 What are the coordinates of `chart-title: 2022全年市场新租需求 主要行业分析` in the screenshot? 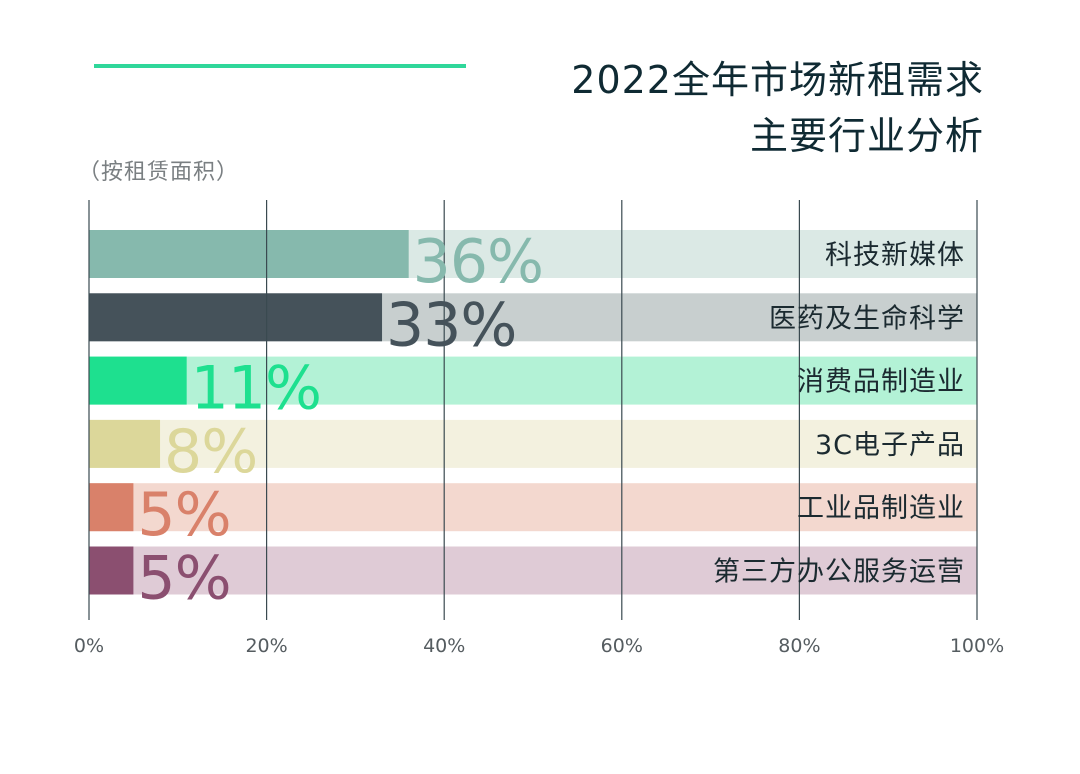 It's located at (704, 108).